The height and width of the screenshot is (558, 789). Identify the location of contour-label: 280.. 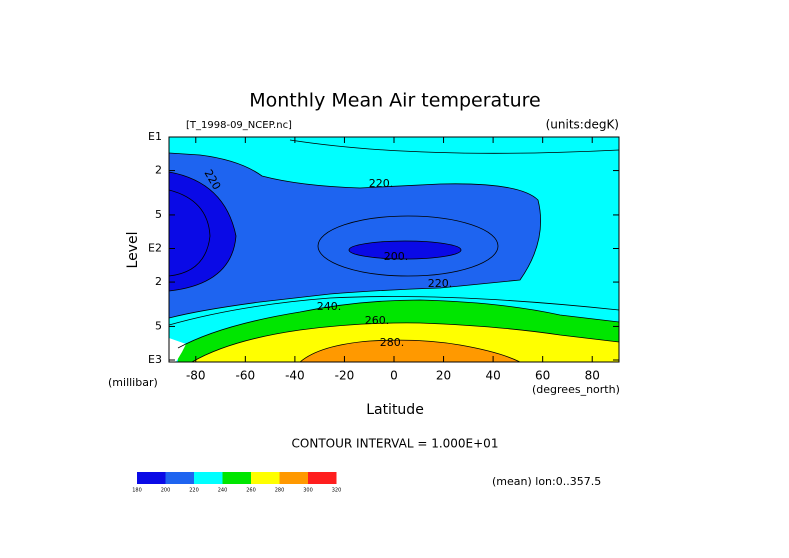
(392, 342).